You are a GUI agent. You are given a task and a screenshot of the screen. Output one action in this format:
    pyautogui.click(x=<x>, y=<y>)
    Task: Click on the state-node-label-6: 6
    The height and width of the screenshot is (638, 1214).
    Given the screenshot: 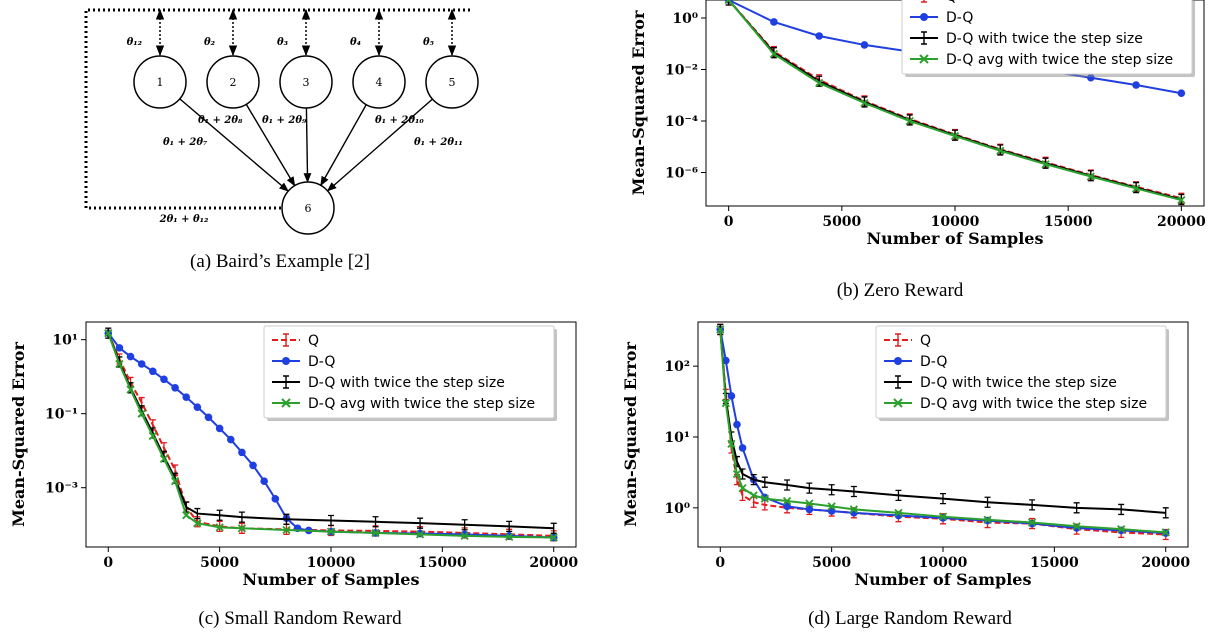 What is the action you would take?
    pyautogui.click(x=308, y=208)
    